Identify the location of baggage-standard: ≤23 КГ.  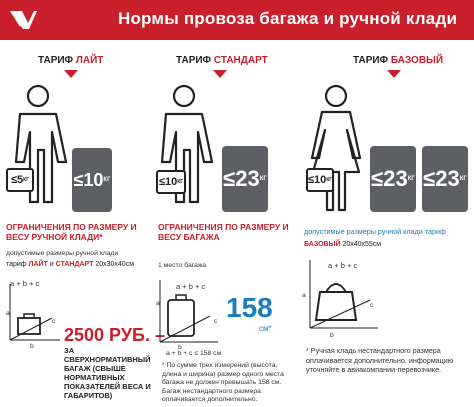
(245, 179).